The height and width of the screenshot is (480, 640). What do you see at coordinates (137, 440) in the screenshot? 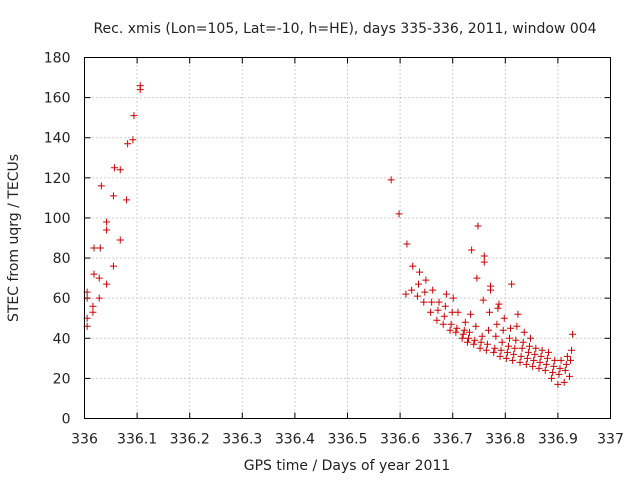
I see `x-tick-label: 336.1` at bounding box center [137, 440].